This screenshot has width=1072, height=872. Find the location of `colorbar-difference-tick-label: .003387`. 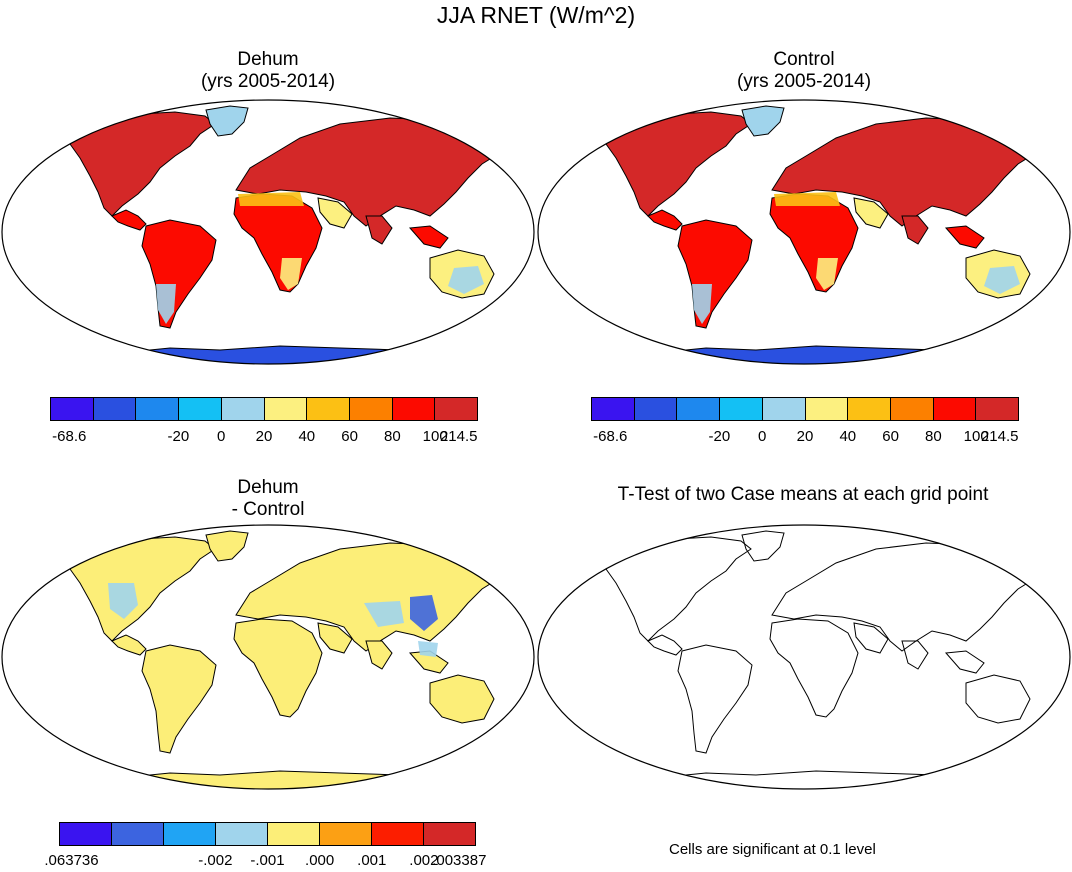

colorbar-difference-tick-label: .003387 is located at coordinates (459, 860).